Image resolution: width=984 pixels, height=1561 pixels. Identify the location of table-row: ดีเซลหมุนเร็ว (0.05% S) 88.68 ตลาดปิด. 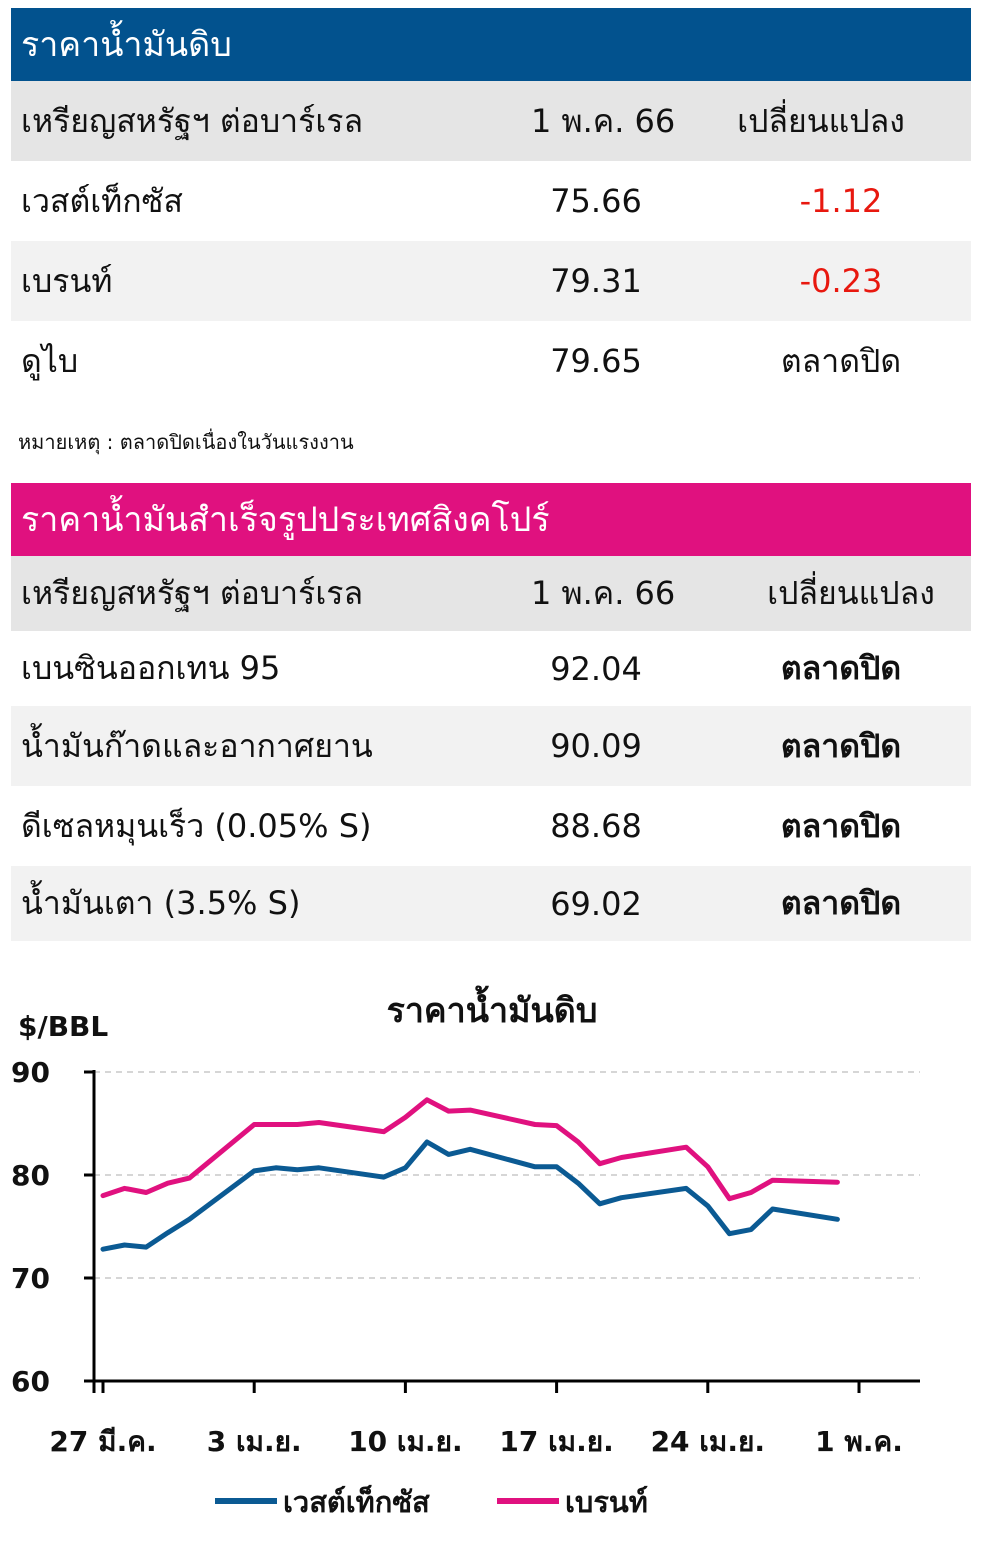
(491, 826).